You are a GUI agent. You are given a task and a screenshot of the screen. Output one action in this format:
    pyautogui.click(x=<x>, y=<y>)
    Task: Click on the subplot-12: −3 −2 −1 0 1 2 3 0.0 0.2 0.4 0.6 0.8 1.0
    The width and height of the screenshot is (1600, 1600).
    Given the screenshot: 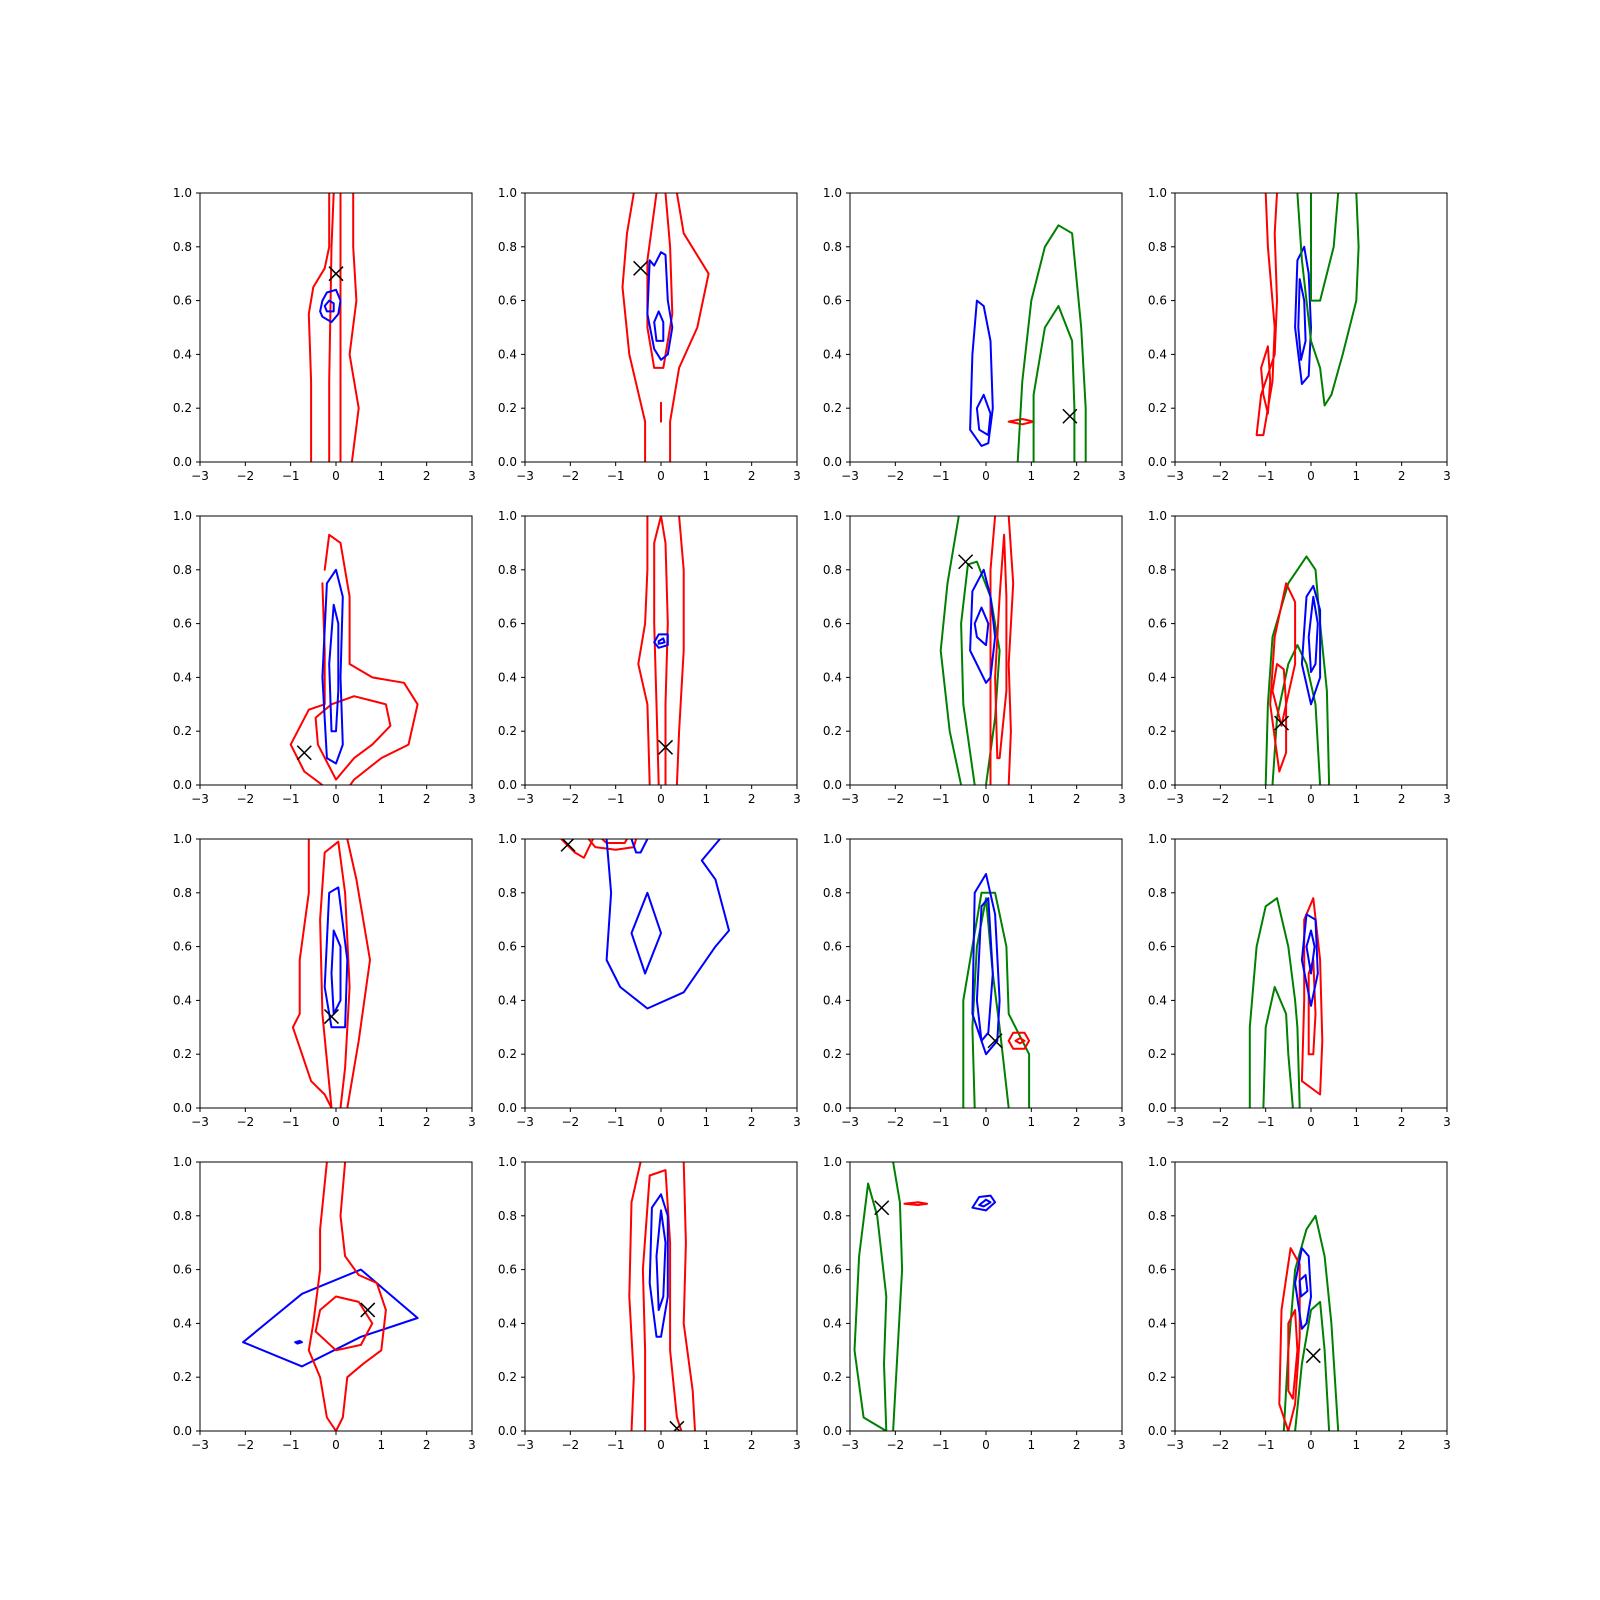 What is the action you would take?
    pyautogui.click(x=1299, y=980)
    